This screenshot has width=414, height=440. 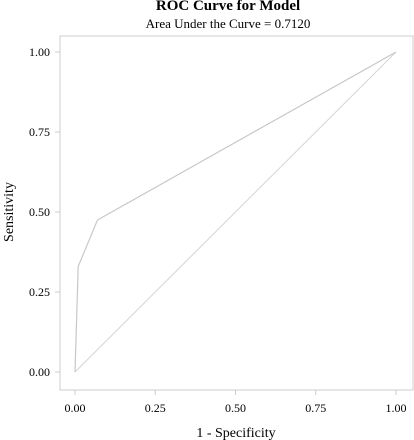 What do you see at coordinates (75, 408) in the screenshot?
I see `x-tick-label: 0.00` at bounding box center [75, 408].